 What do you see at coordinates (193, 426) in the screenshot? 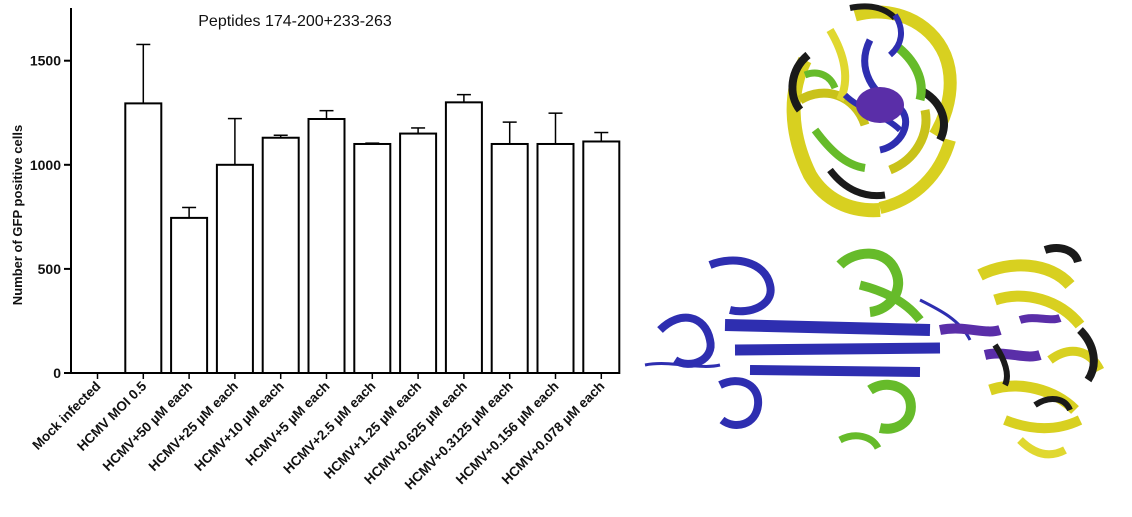
I see `x-tick-label: HCMV+25 µM each` at bounding box center [193, 426].